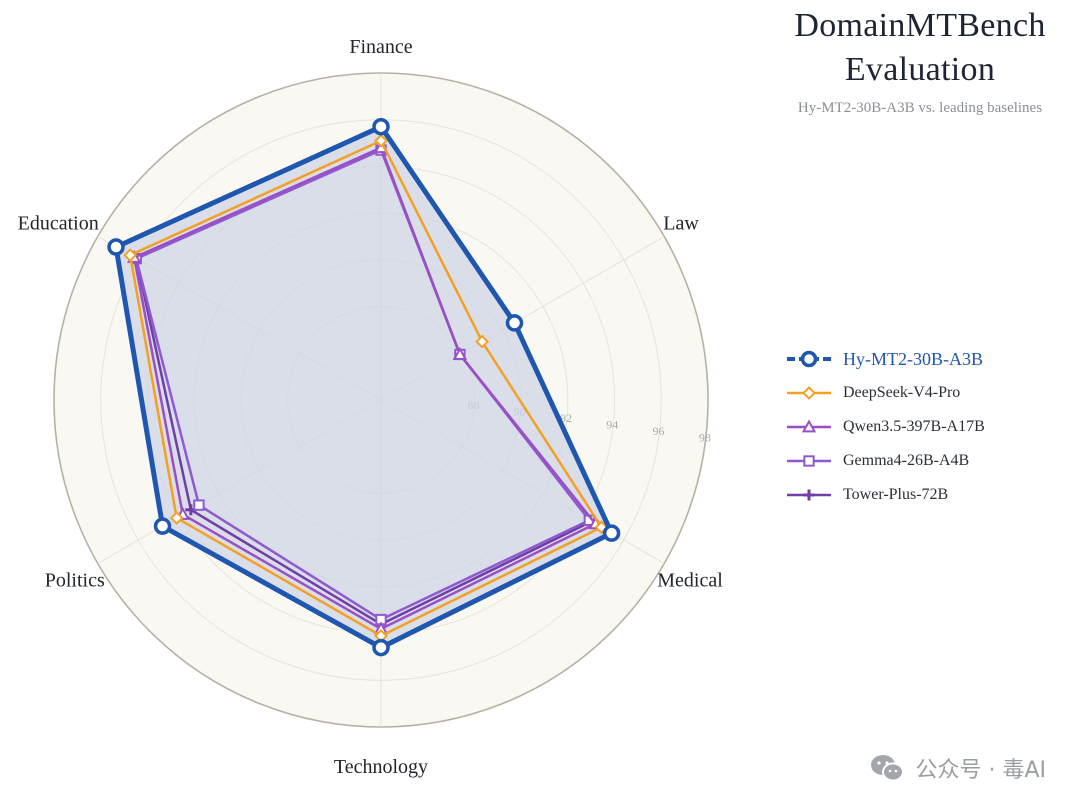  I want to click on legend-label: DeepSeek-V4-Pro, so click(902, 392).